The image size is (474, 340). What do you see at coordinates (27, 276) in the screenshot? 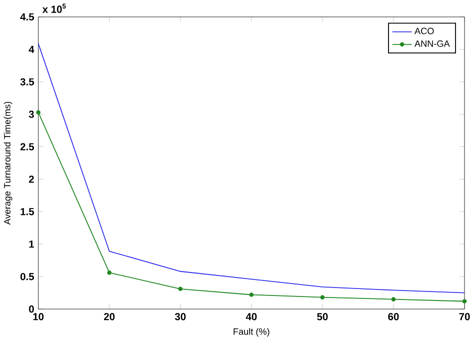
I see `y-tick-label: 0.5` at bounding box center [27, 276].